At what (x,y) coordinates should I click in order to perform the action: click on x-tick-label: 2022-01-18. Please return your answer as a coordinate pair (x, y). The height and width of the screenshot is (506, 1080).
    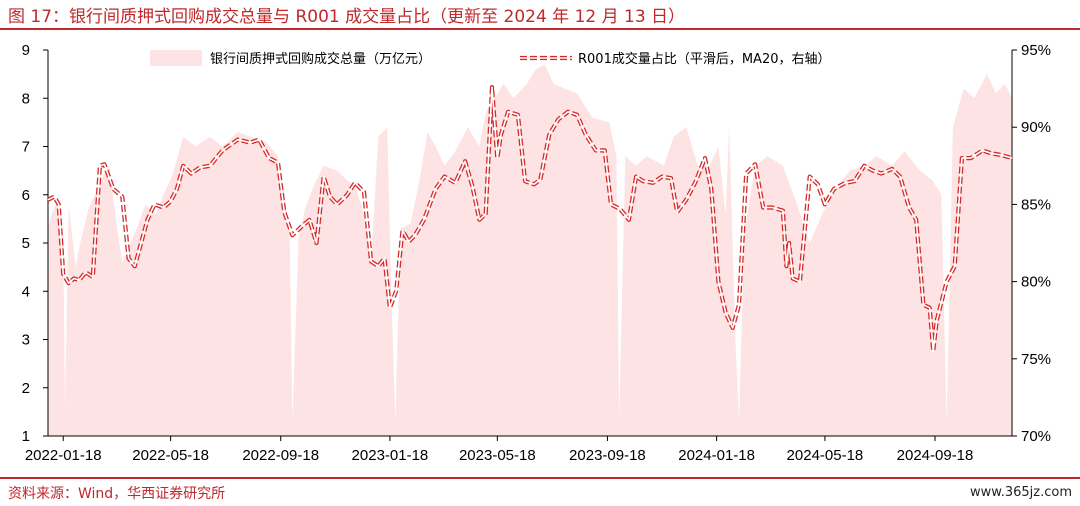
    Looking at the image, I should click on (63, 455).